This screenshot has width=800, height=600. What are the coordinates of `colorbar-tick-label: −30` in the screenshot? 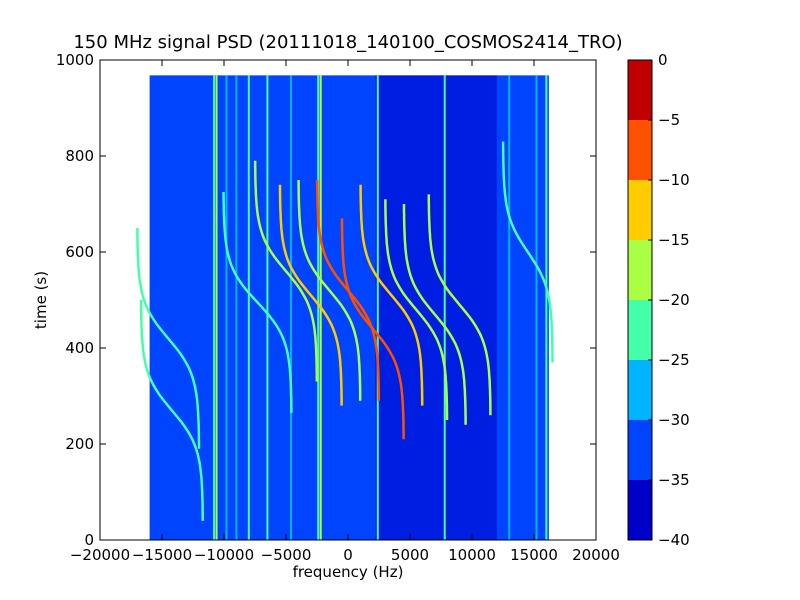 It's located at (674, 420).